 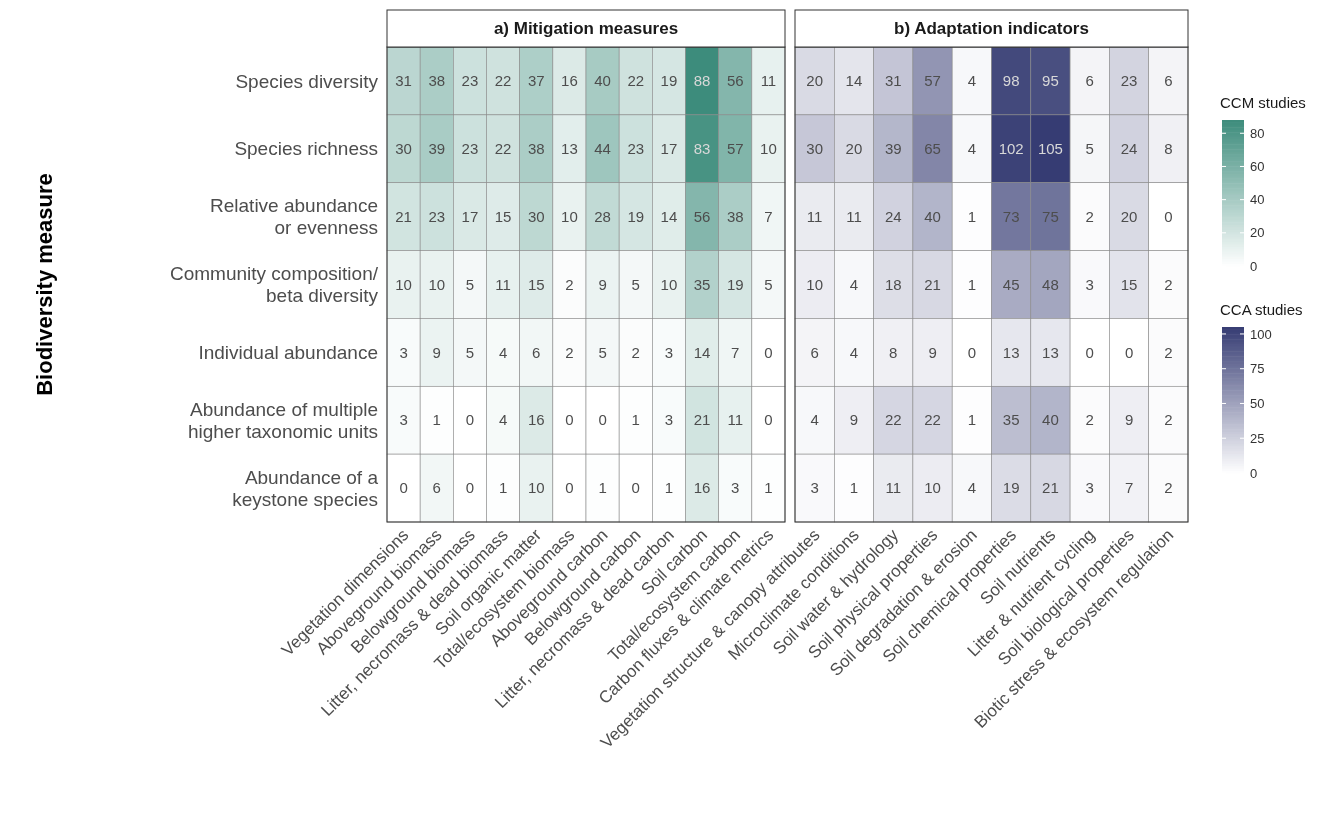 What do you see at coordinates (602, 149) in the screenshot?
I see `data-label: 44` at bounding box center [602, 149].